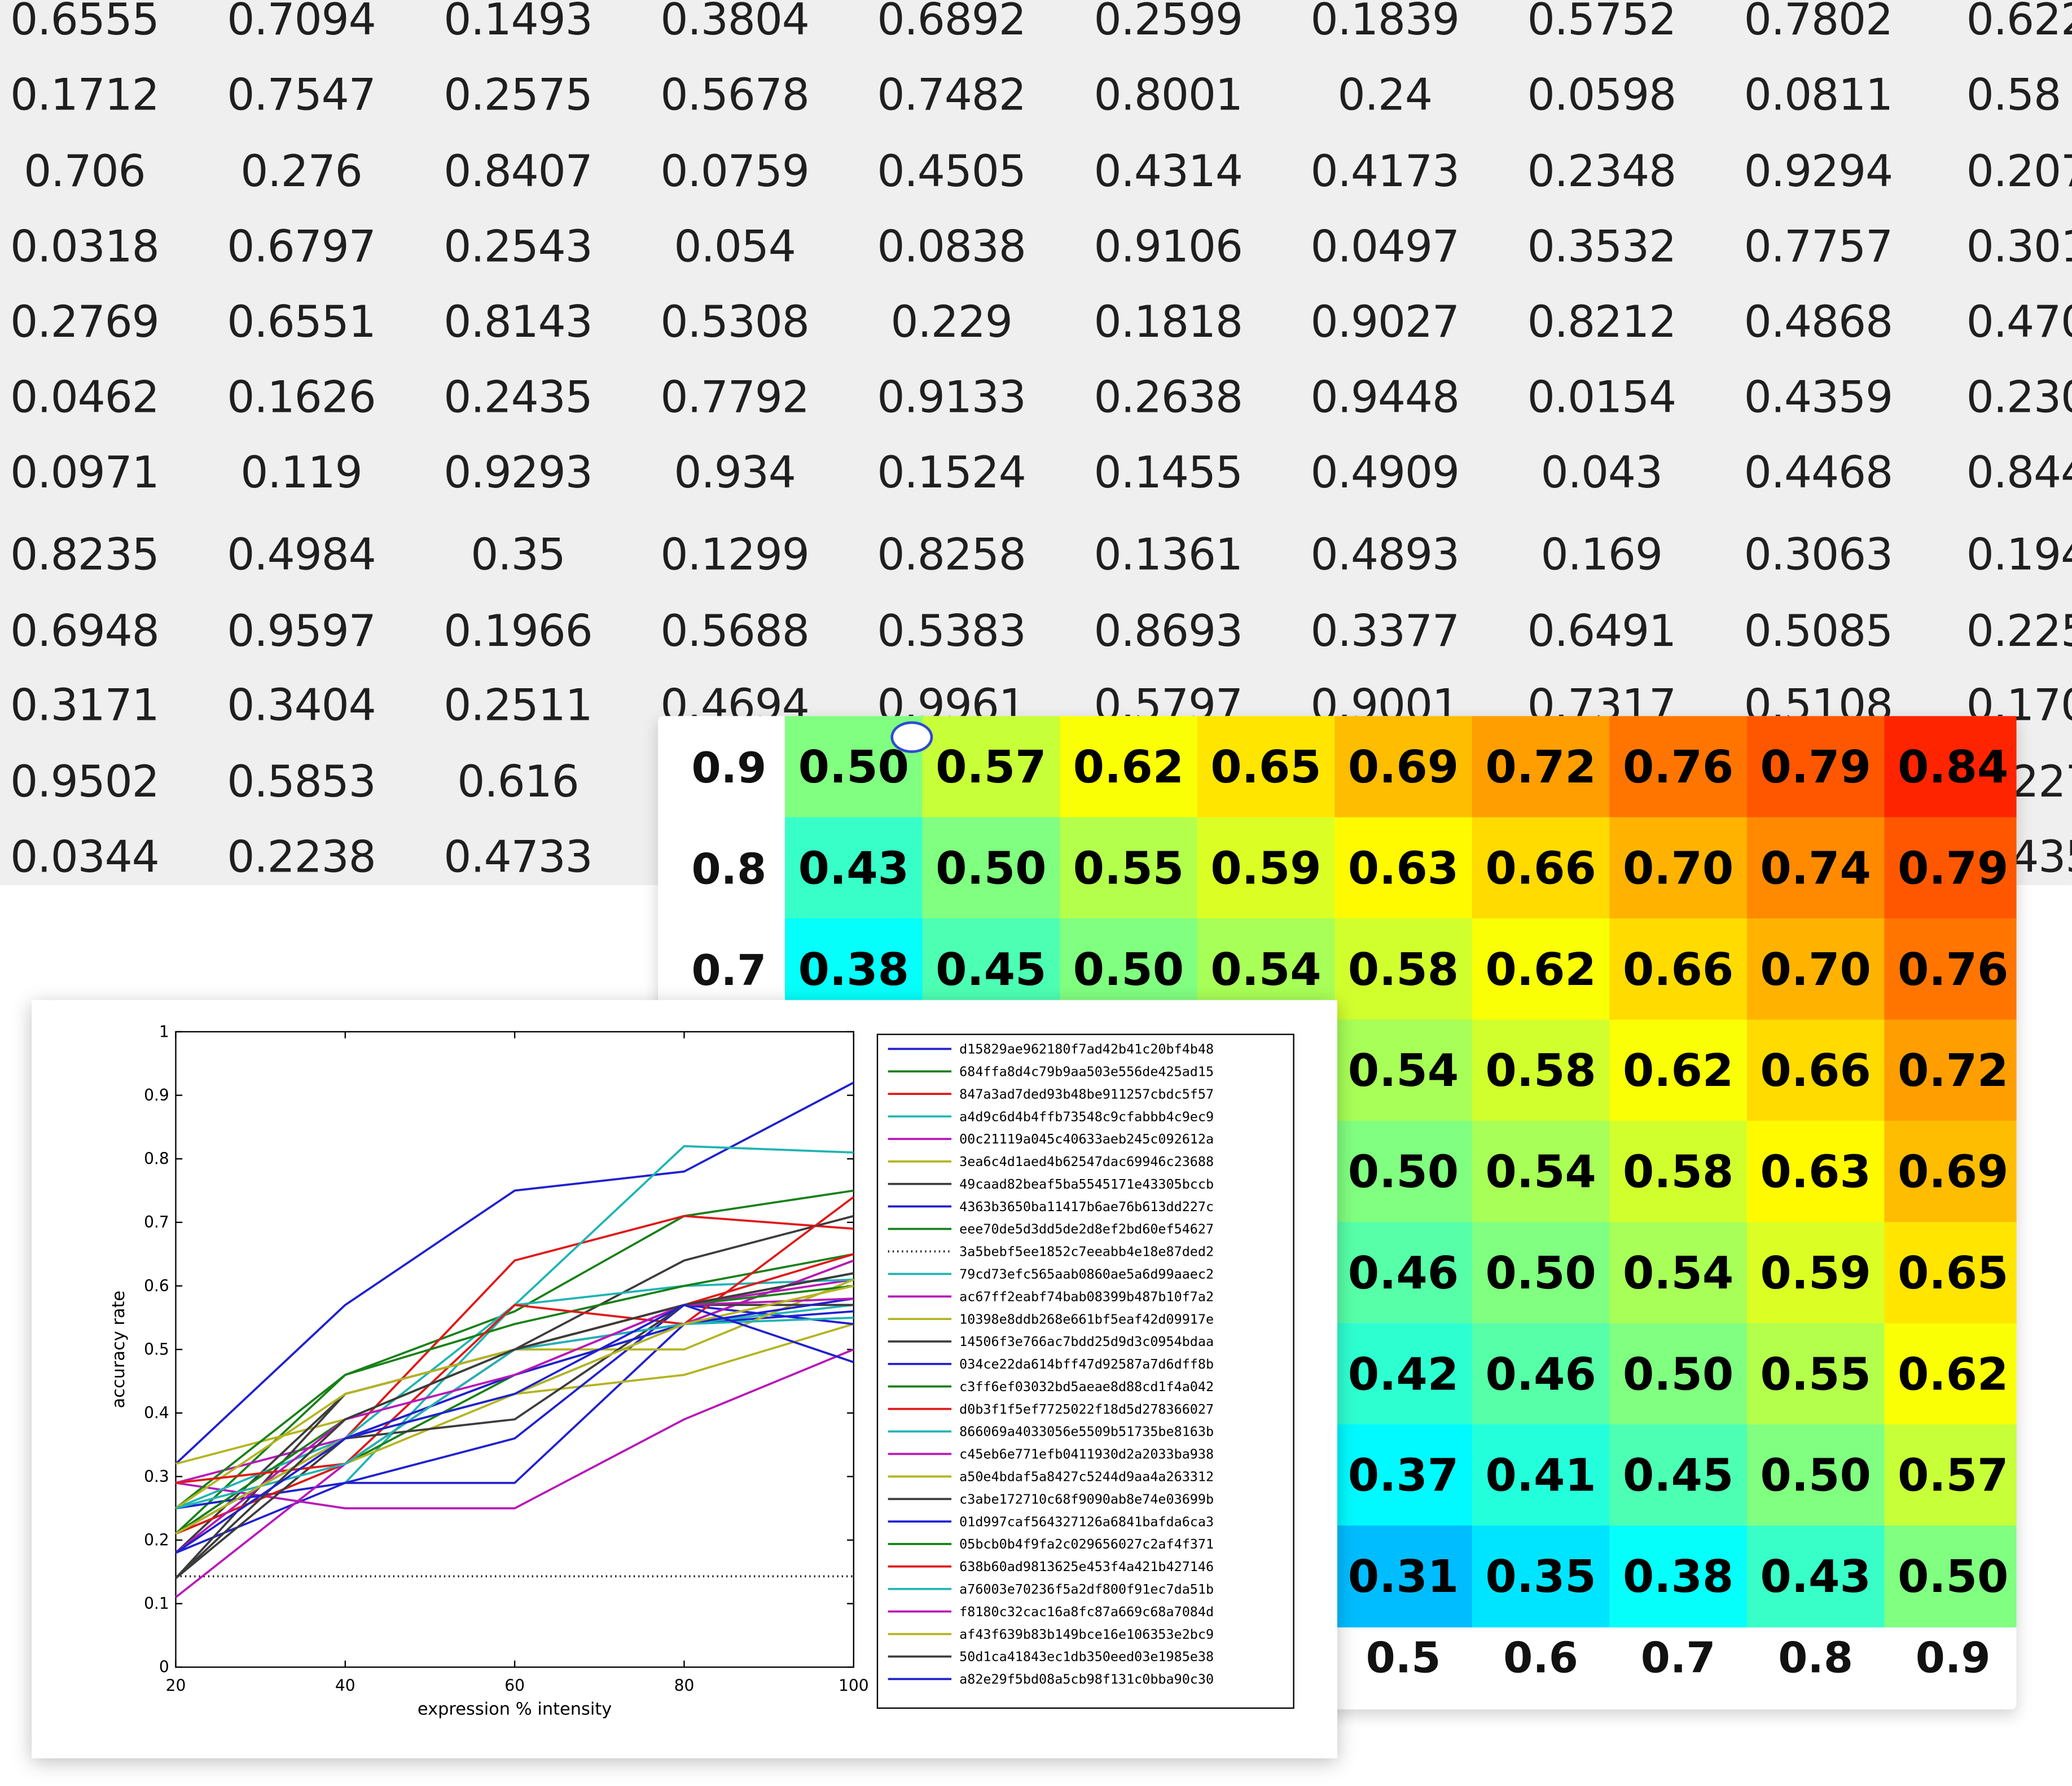 The image size is (2072, 1786). I want to click on matrix-cell: 0.043, so click(1602, 472).